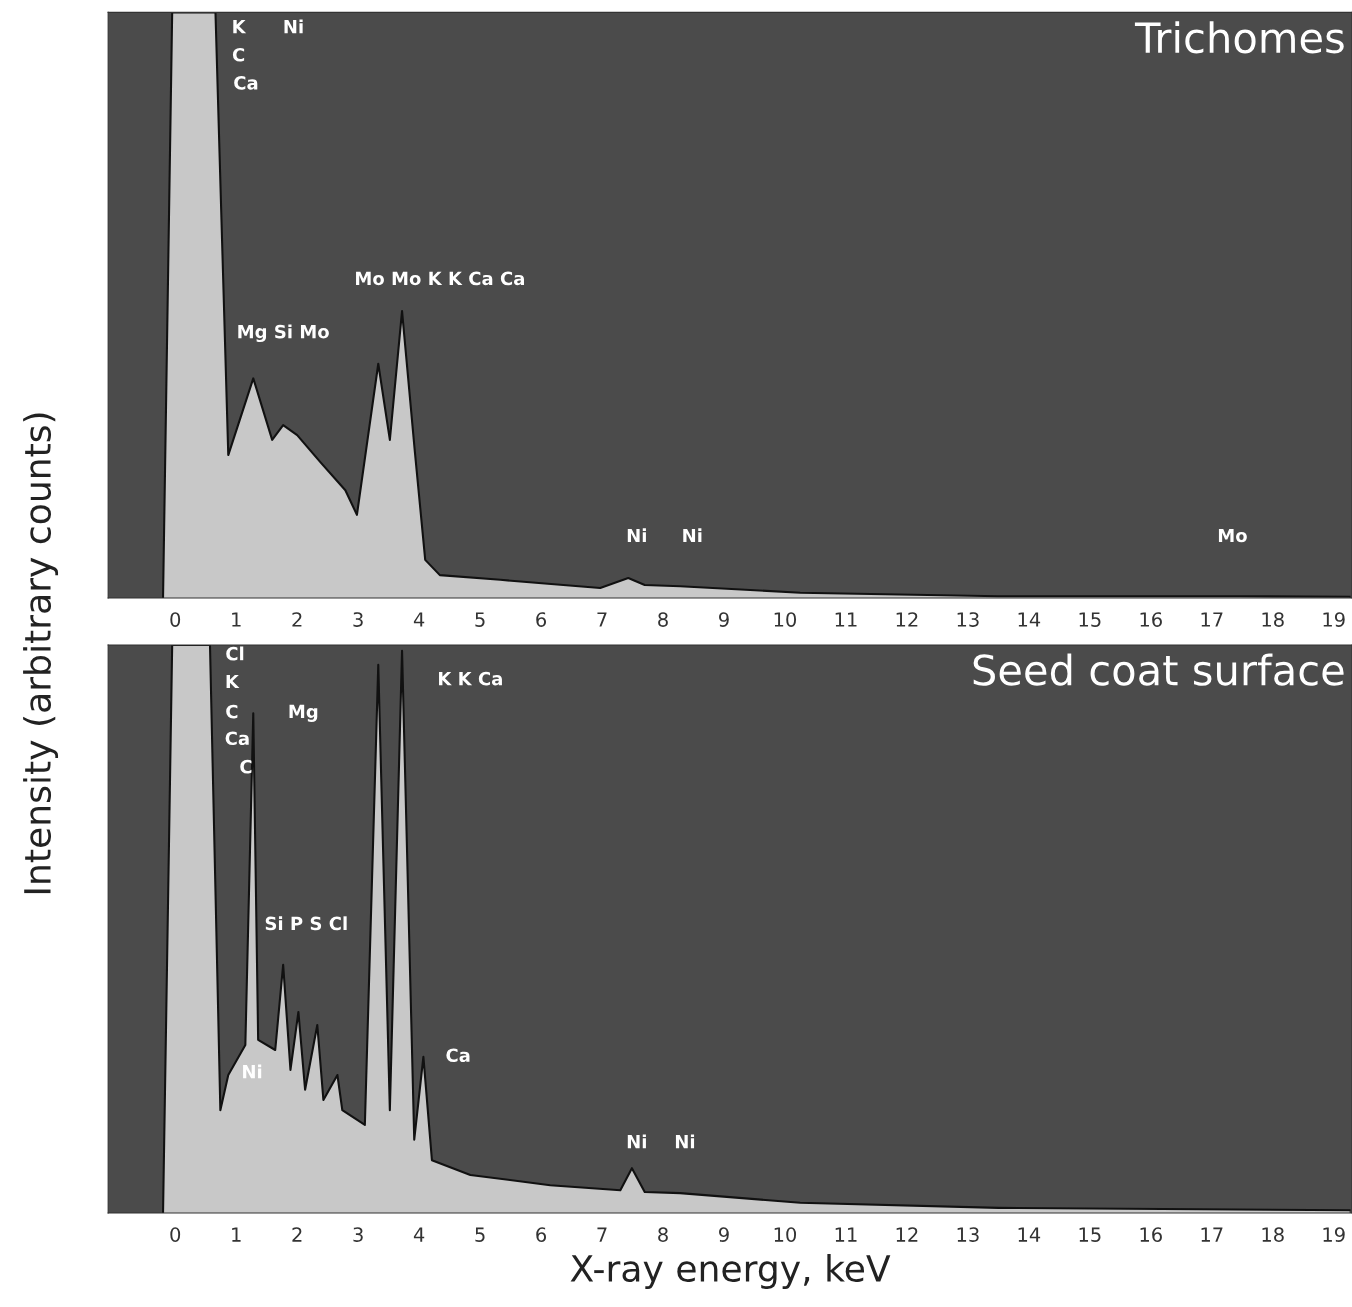 The width and height of the screenshot is (1352, 1307). Describe the element at coordinates (730, 1272) in the screenshot. I see `x-axis-title: X-ray energy, keV` at that location.